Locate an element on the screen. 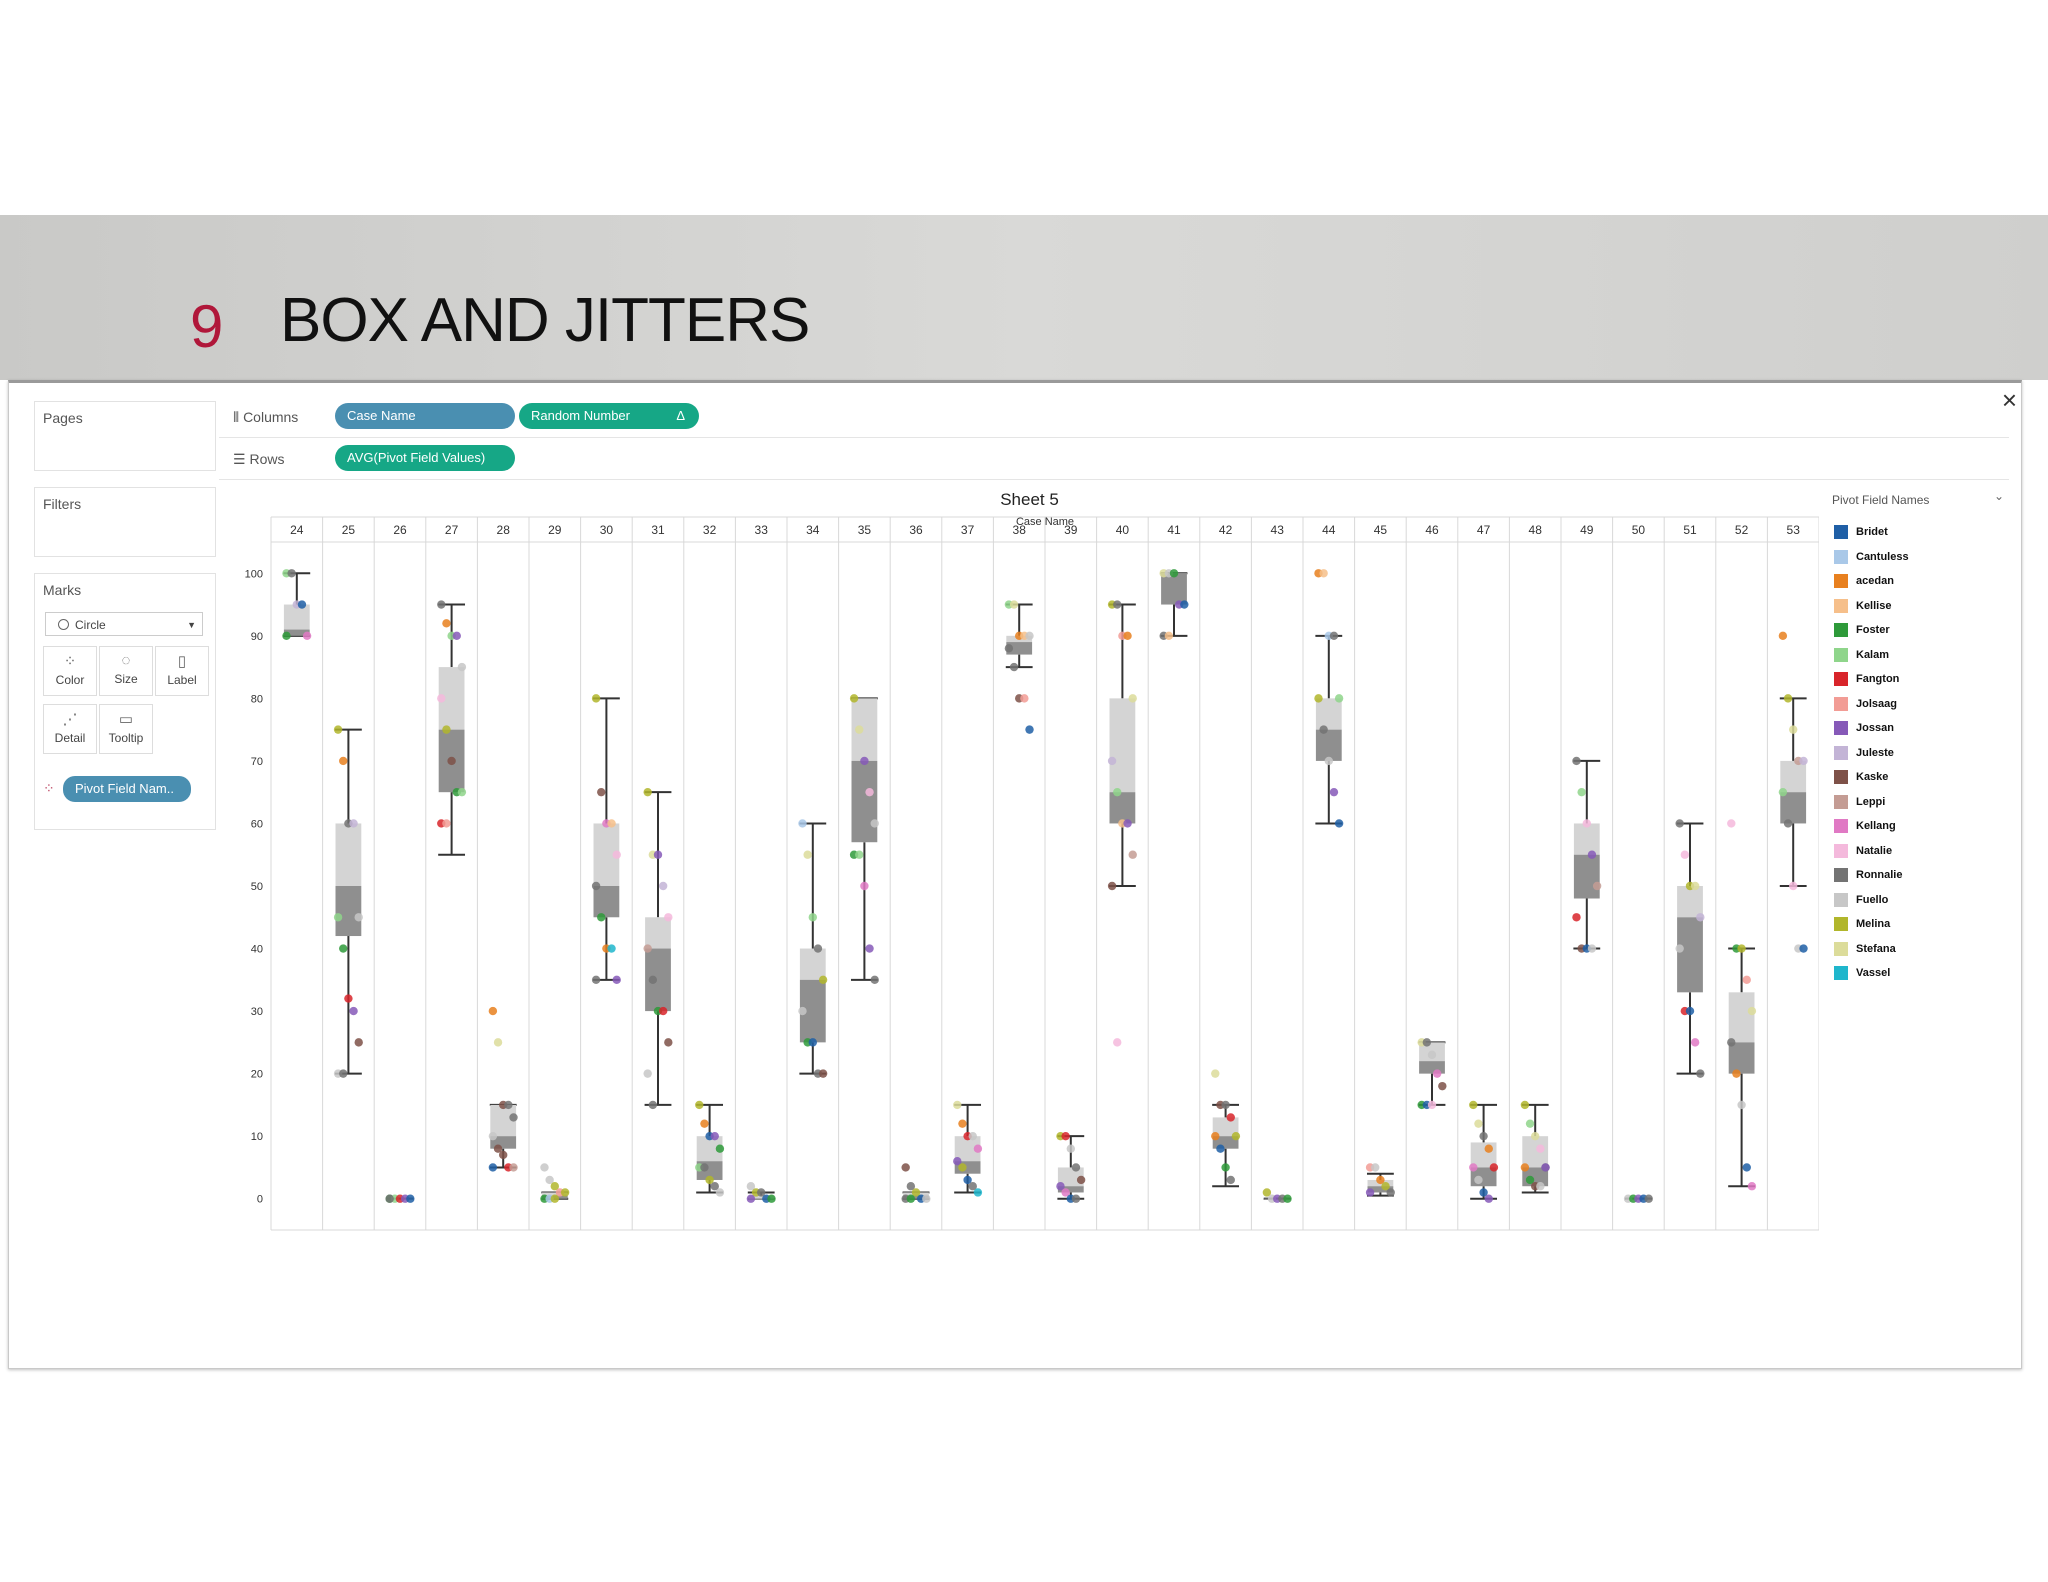  legend-item: Juleste is located at coordinates (1864, 755).